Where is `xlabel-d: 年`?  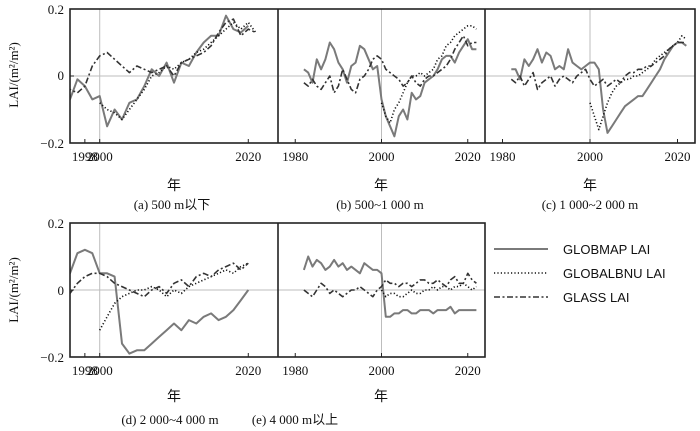
xlabel-d: 年 is located at coordinates (174, 397).